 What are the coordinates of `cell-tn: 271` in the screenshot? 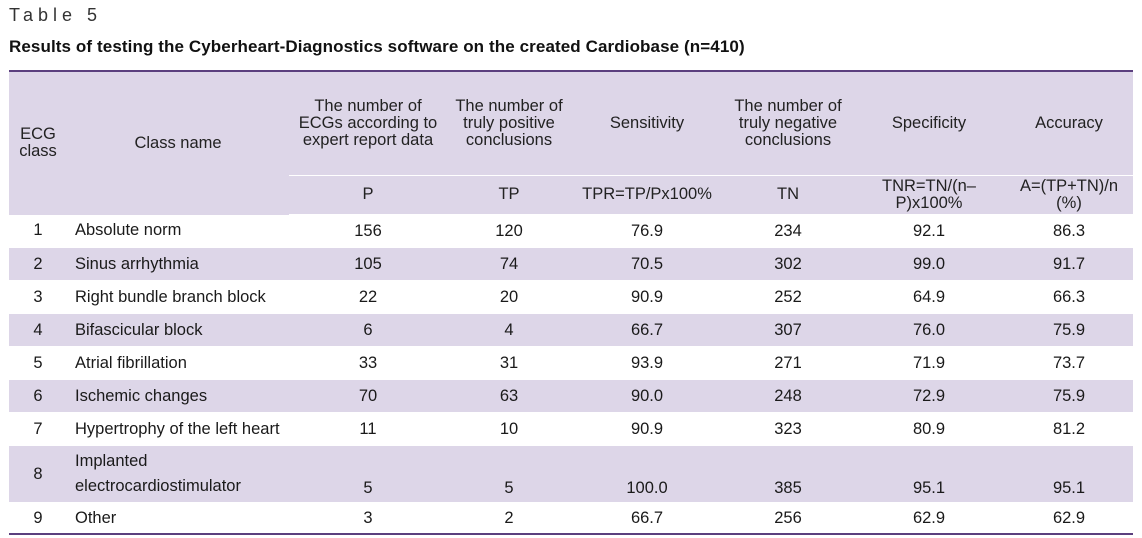 It's located at (788, 363).